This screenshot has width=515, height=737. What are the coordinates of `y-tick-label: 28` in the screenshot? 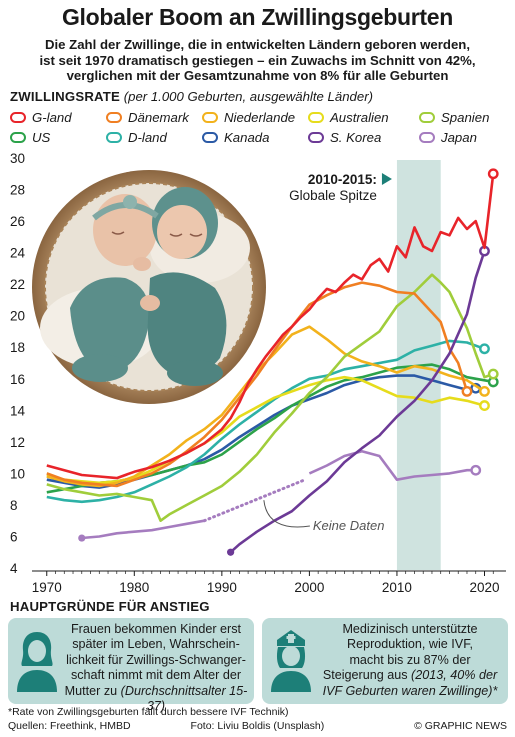 It's located at (17, 190).